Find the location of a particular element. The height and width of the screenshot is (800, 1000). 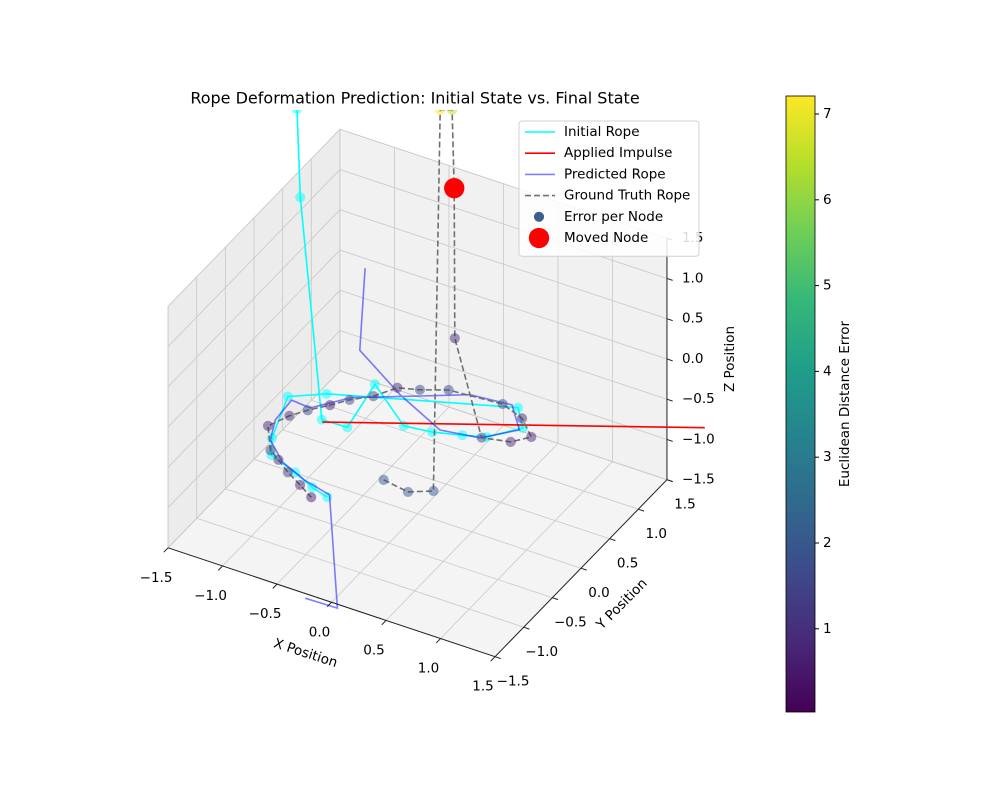

y-tick-label: −1.0 is located at coordinates (541, 652).